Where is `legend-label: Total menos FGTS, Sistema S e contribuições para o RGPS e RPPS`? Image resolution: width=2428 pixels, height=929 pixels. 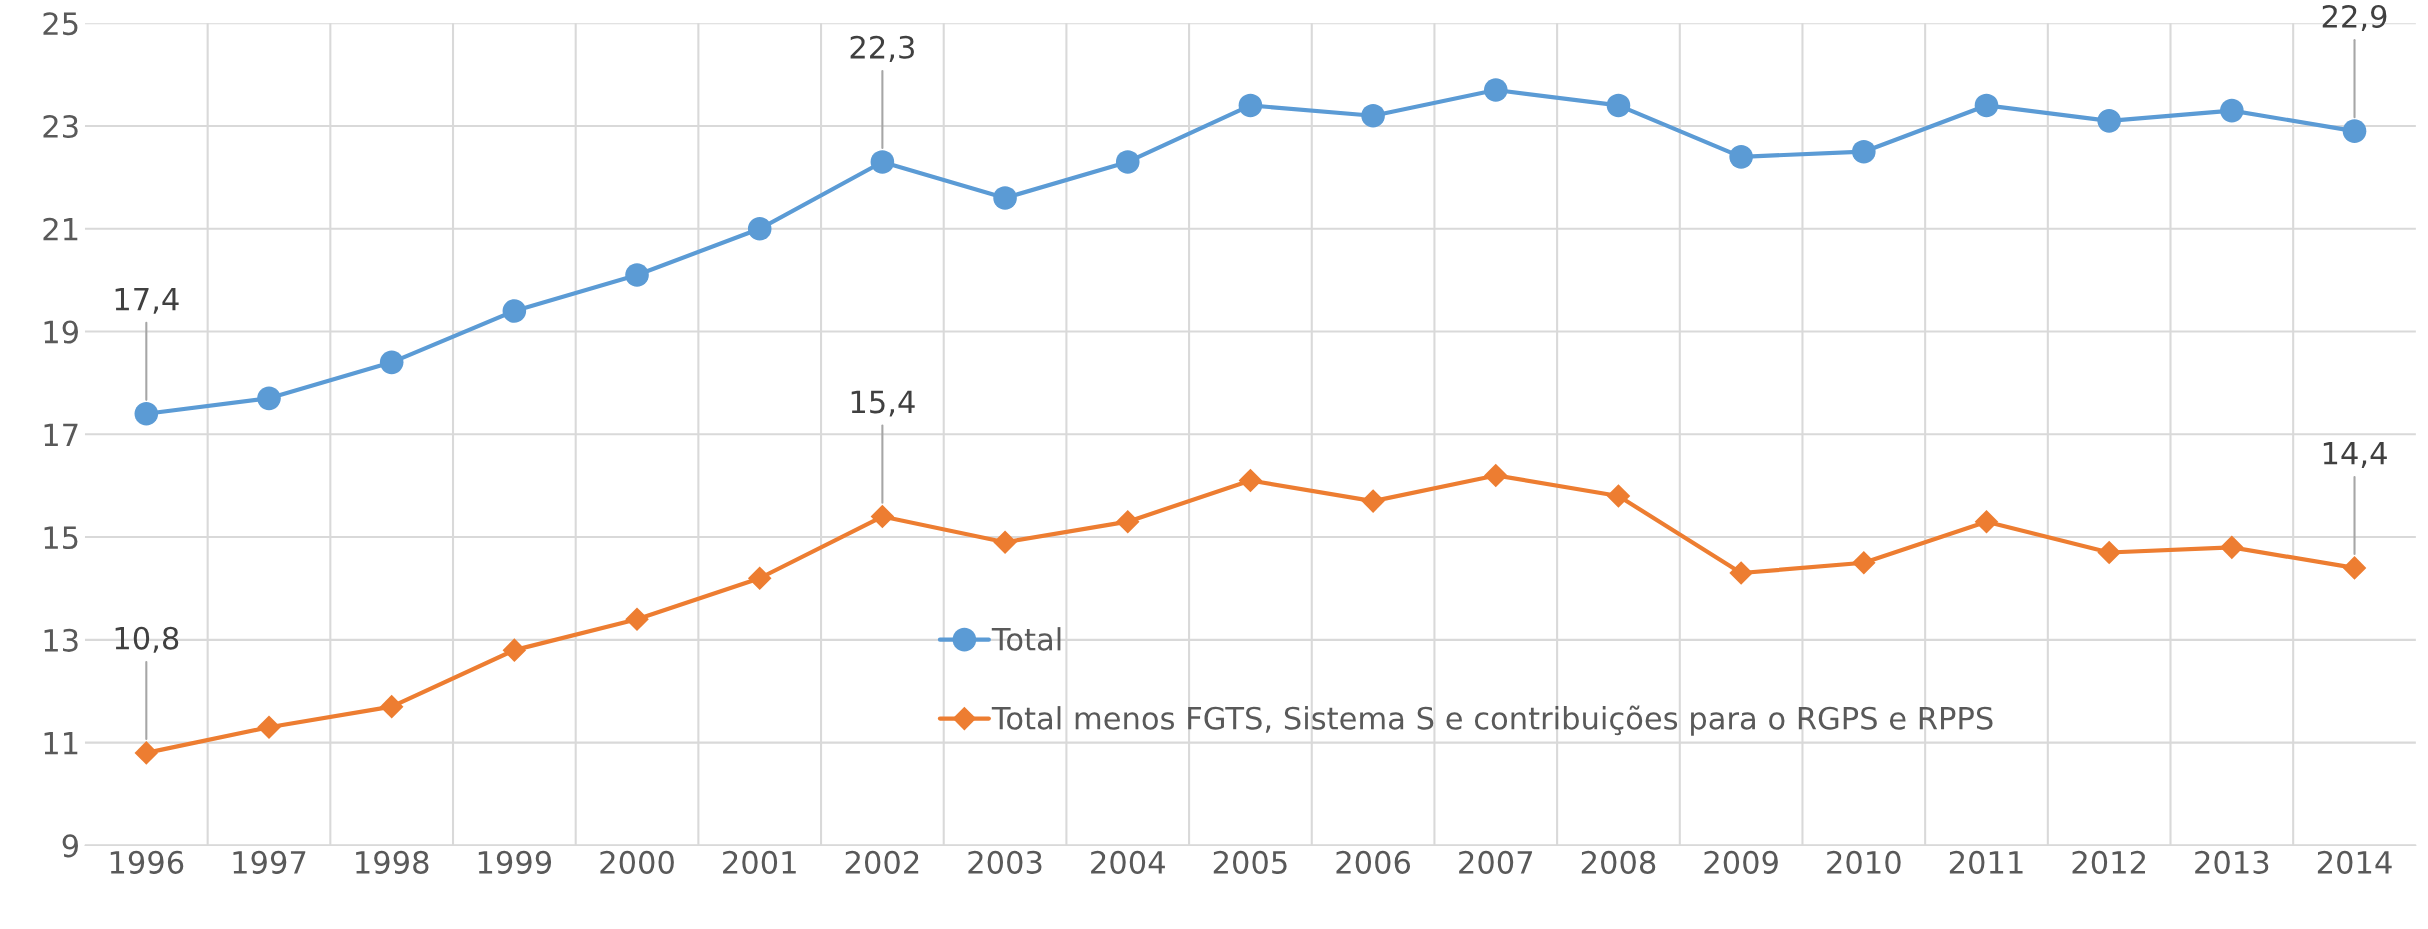
legend-label: Total menos FGTS, Sistema S e contribuições para o RGPS e RPPS is located at coordinates (1492, 720).